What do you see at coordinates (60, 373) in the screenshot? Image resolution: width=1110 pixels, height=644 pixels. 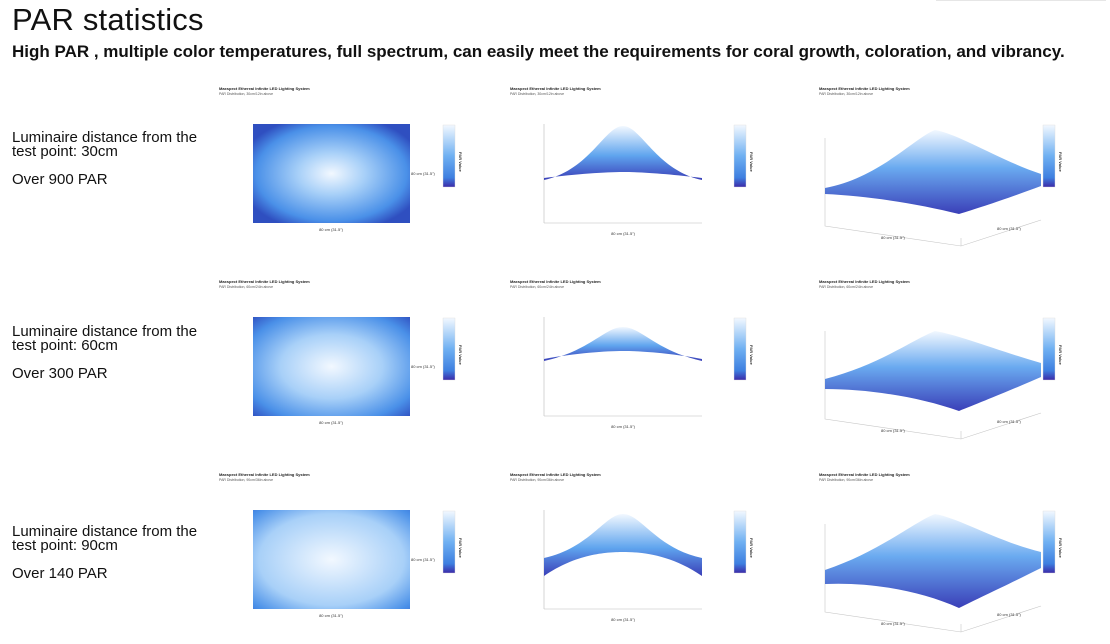 I see `par-label: Over 300 PAR` at bounding box center [60, 373].